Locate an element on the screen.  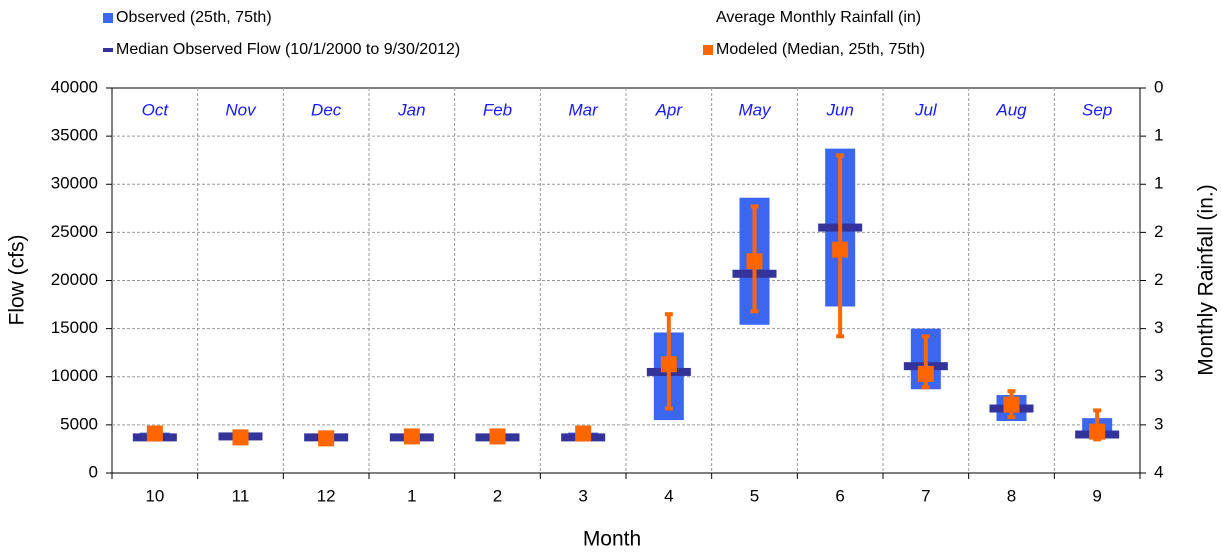
x-axis-title: Month is located at coordinates (612, 539).